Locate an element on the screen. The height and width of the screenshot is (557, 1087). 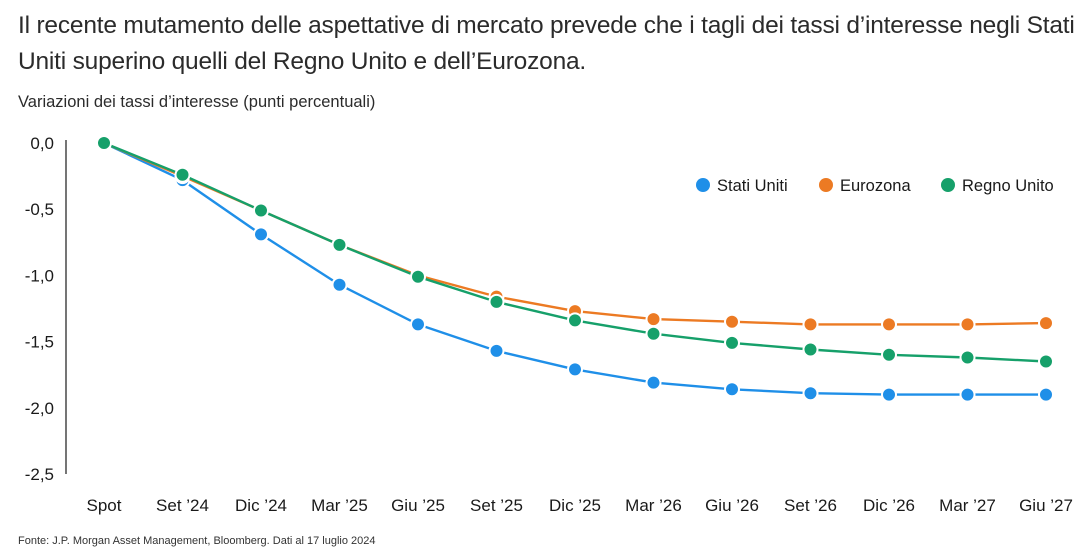
legend-label: Stati Uniti is located at coordinates (752, 186).